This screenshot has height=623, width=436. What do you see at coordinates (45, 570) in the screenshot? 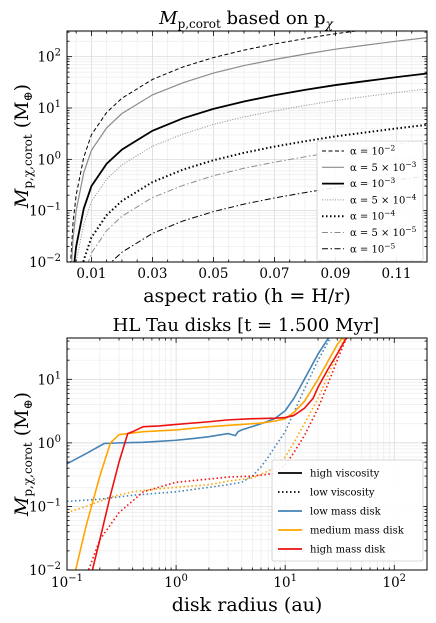
I see `panel2-y-tick-label: 10⁻²` at bounding box center [45, 570].